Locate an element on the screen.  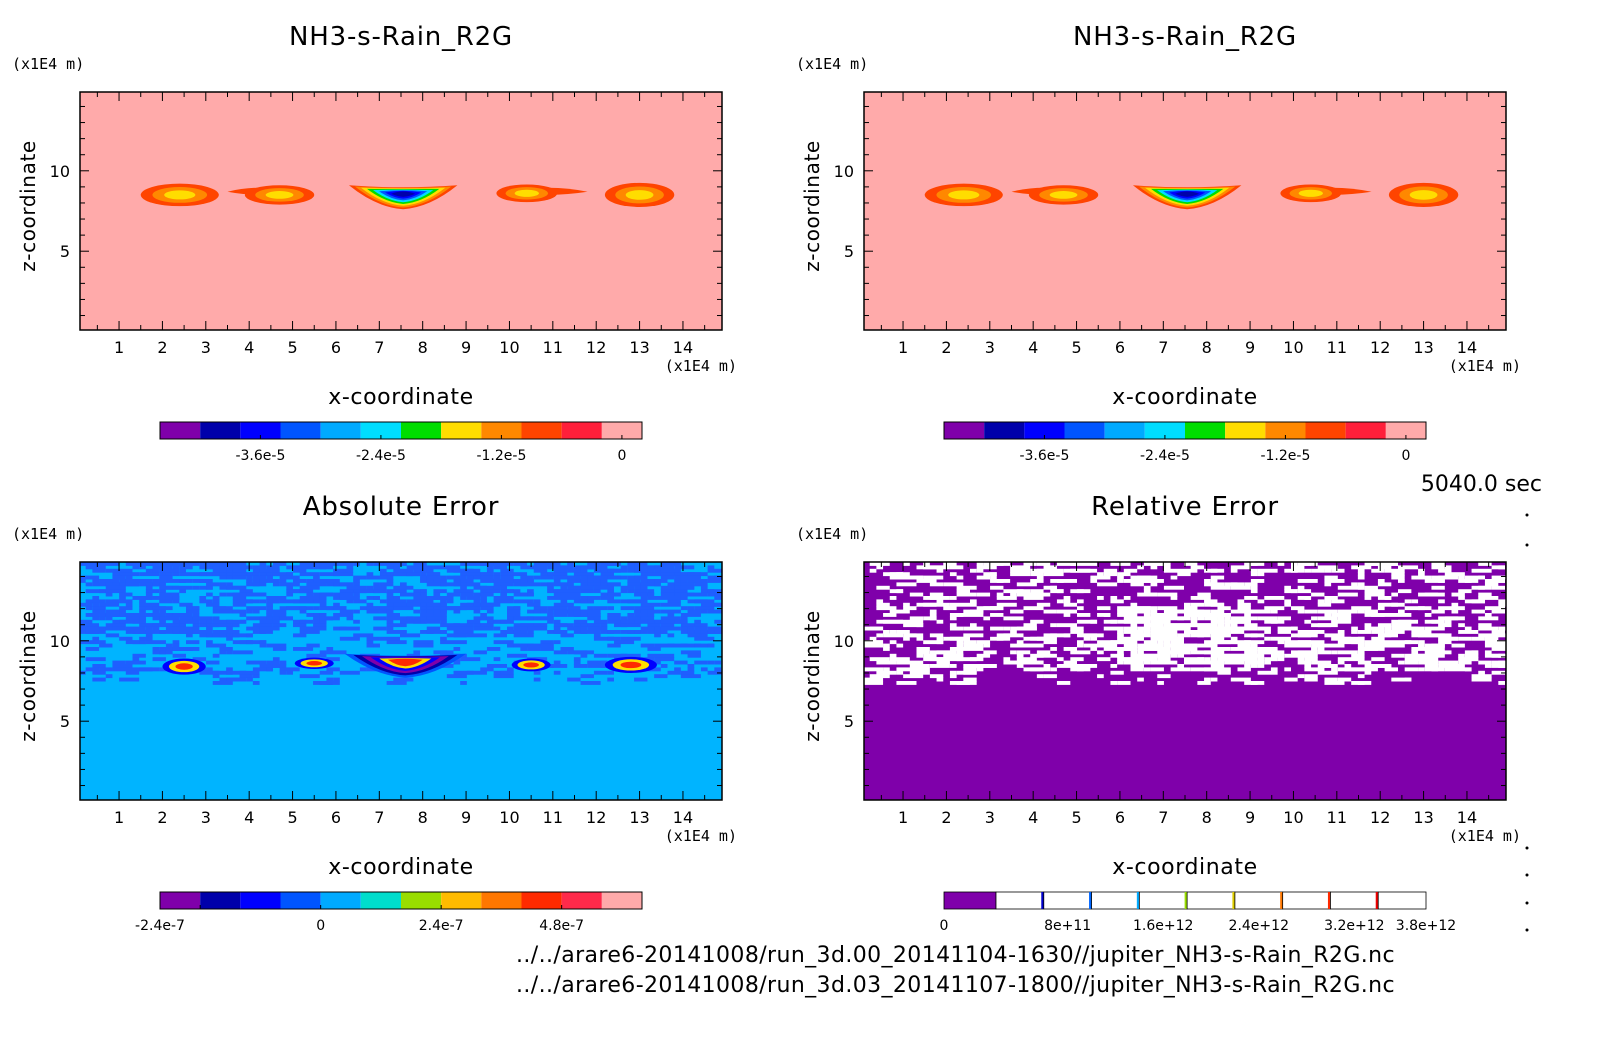
x-tick-label: 14 is located at coordinates (683, 347).